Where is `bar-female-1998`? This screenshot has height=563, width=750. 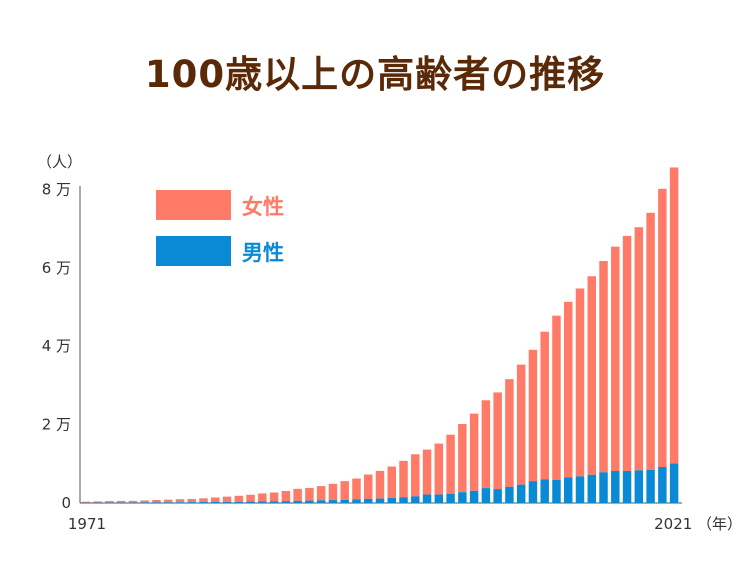
bar-female-1998 is located at coordinates (403, 479).